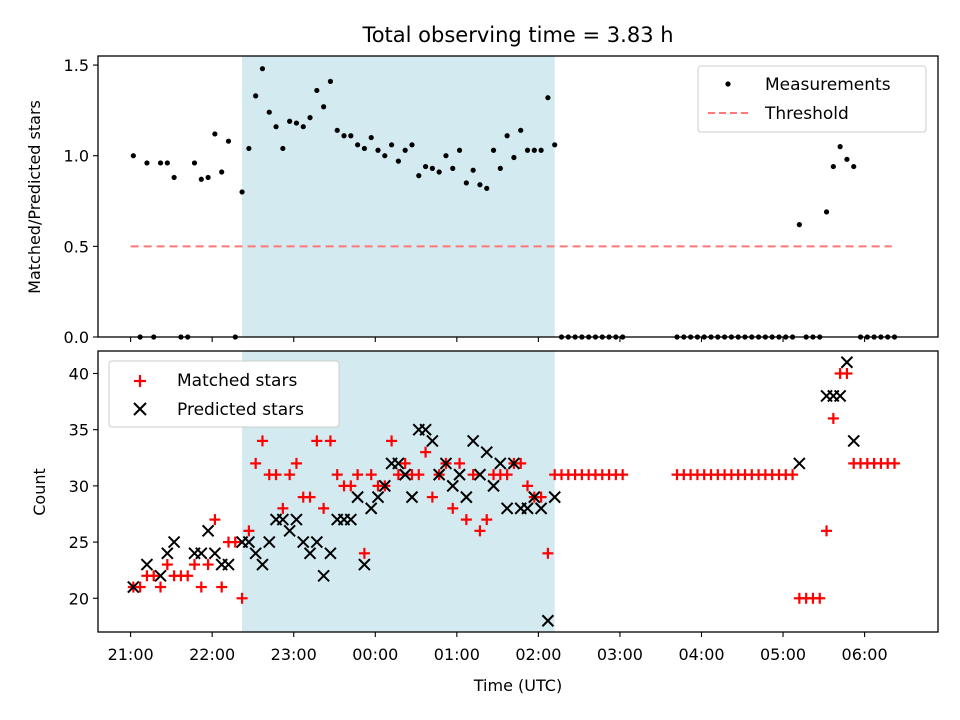 Image resolution: width=960 pixels, height=720 pixels. What do you see at coordinates (538, 654) in the screenshot?
I see `xtick-label: 02:00` at bounding box center [538, 654].